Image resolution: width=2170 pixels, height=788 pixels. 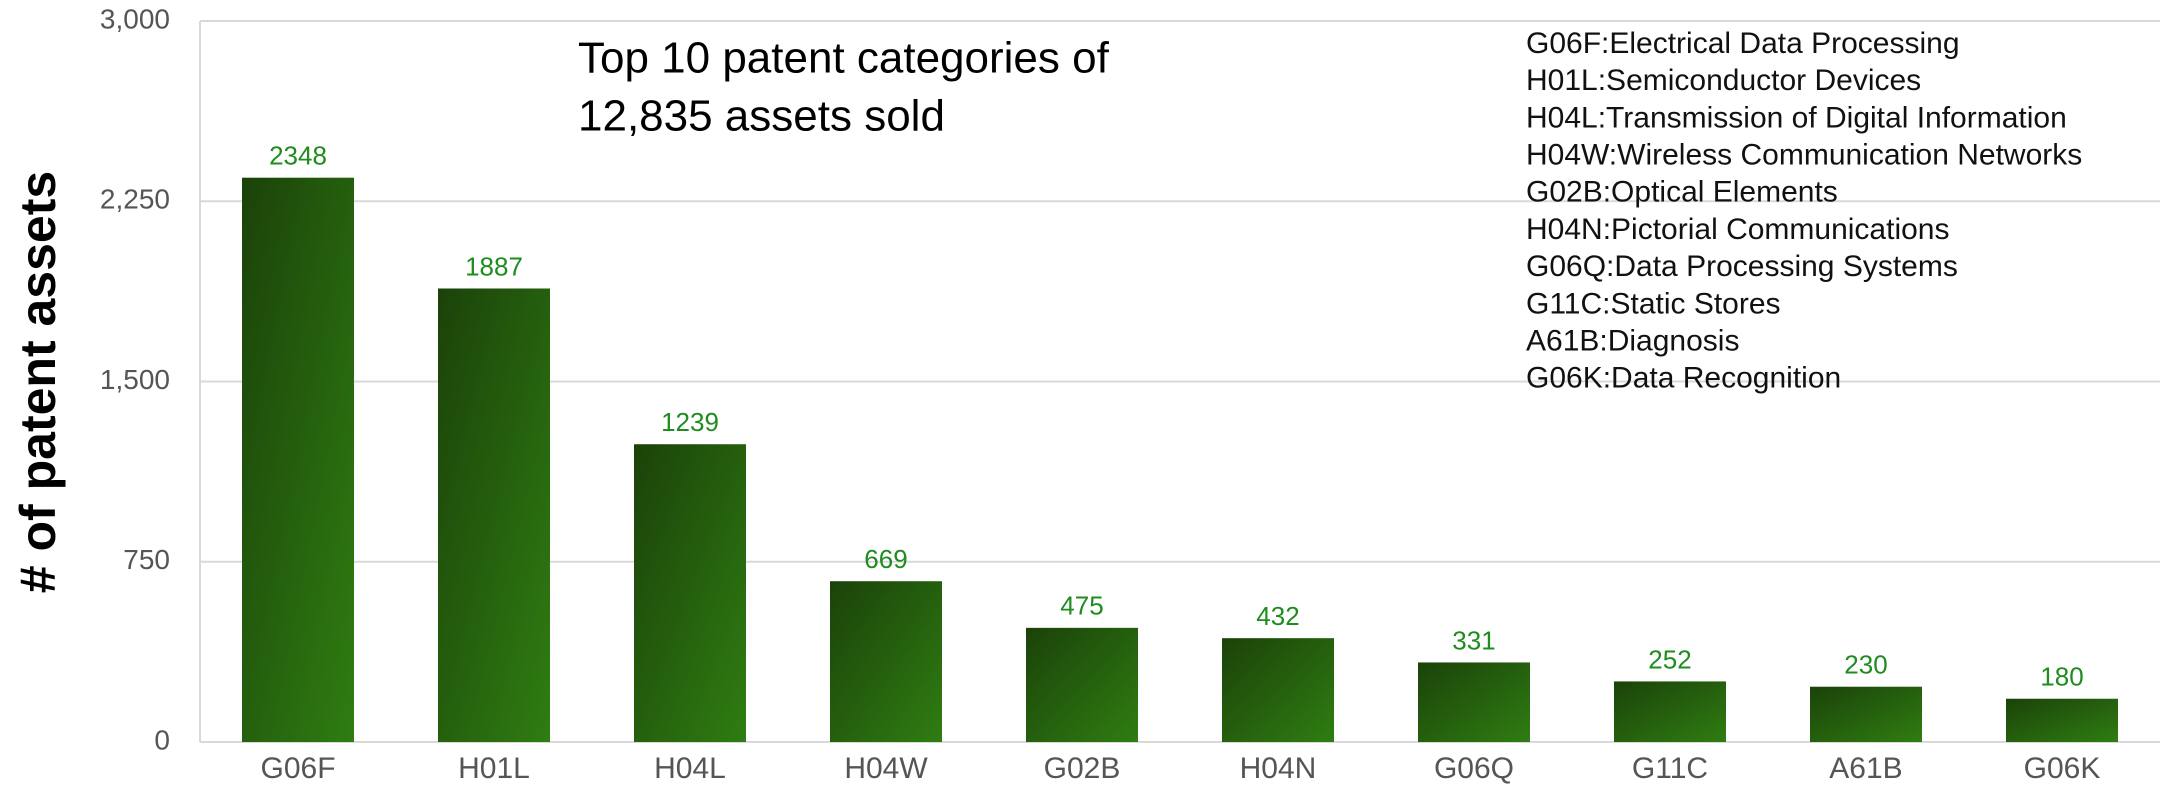 I want to click on x-tick-label: G06Q, so click(x=1474, y=768).